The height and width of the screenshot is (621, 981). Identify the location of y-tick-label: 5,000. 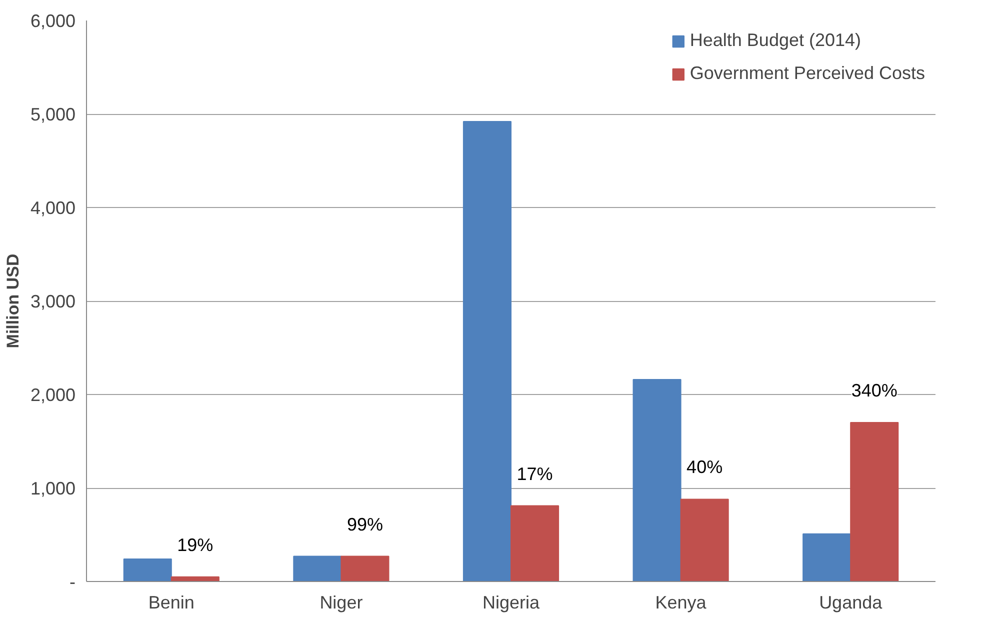
(53, 114).